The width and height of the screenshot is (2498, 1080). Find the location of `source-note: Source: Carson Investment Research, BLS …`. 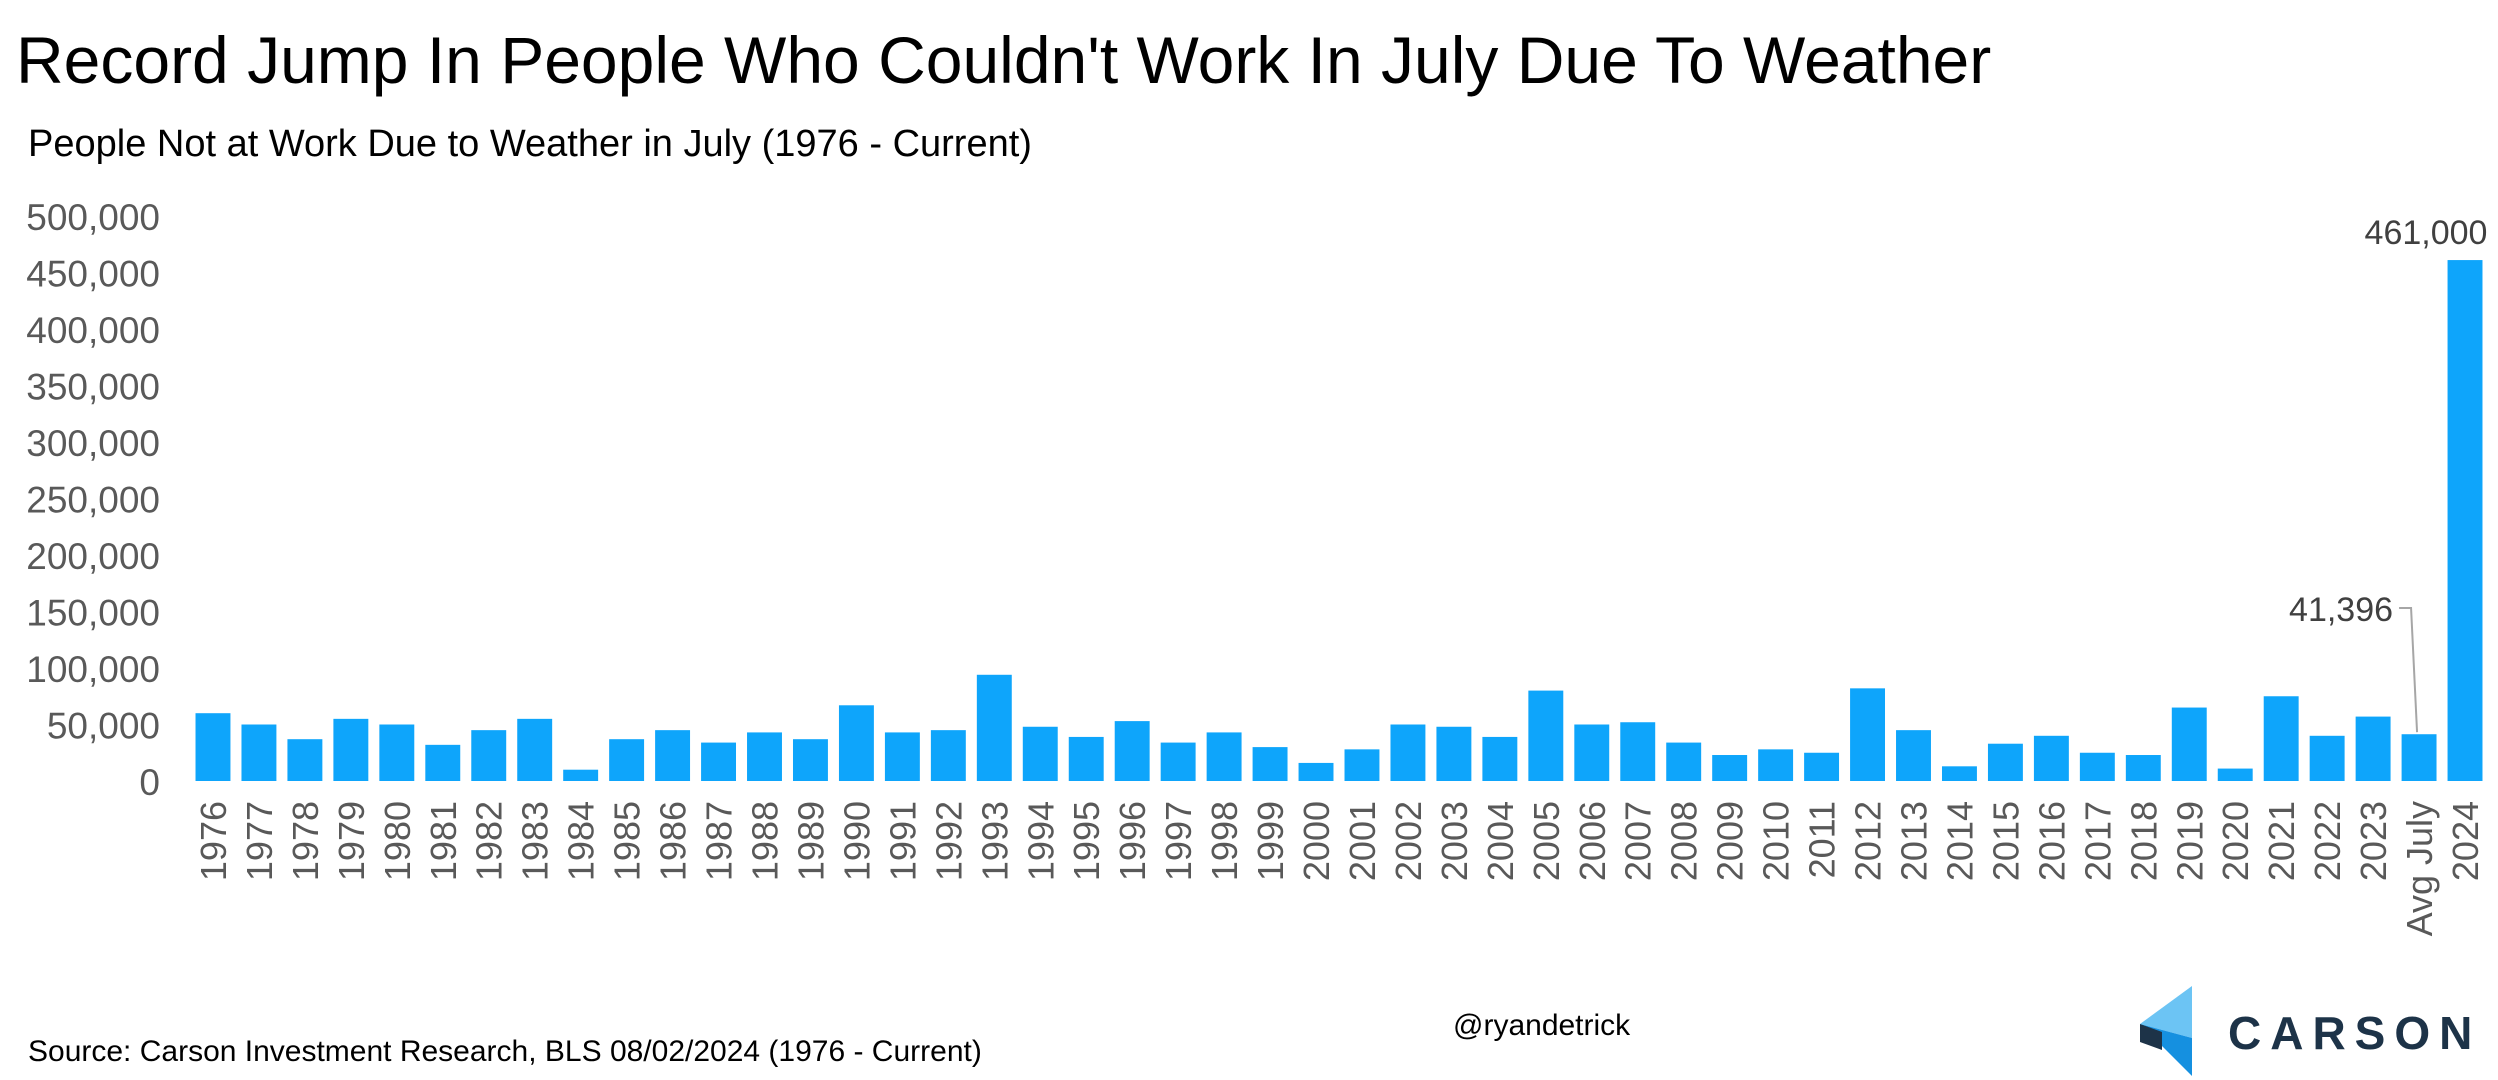

source-note: Source: Carson Investment Research, BLS … is located at coordinates (505, 1051).